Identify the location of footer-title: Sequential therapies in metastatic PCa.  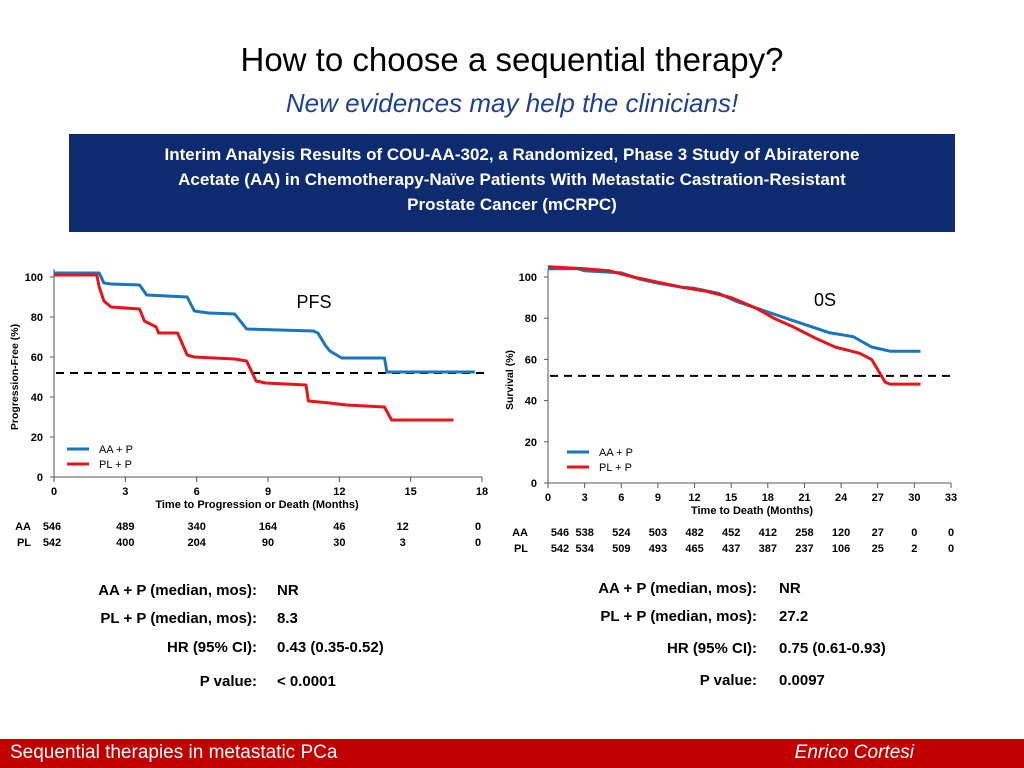
(174, 752).